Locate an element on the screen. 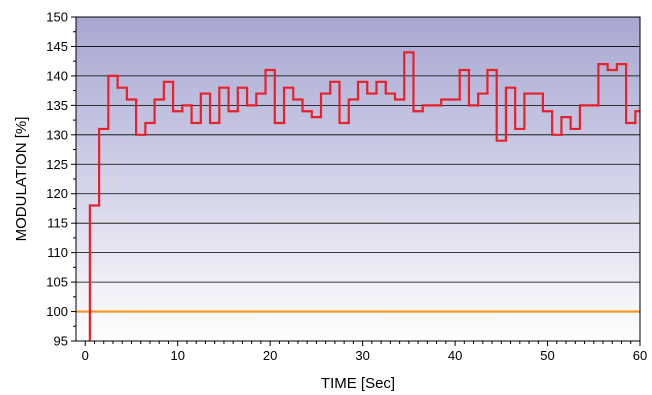  y-tick-label: 95 is located at coordinates (61, 341).